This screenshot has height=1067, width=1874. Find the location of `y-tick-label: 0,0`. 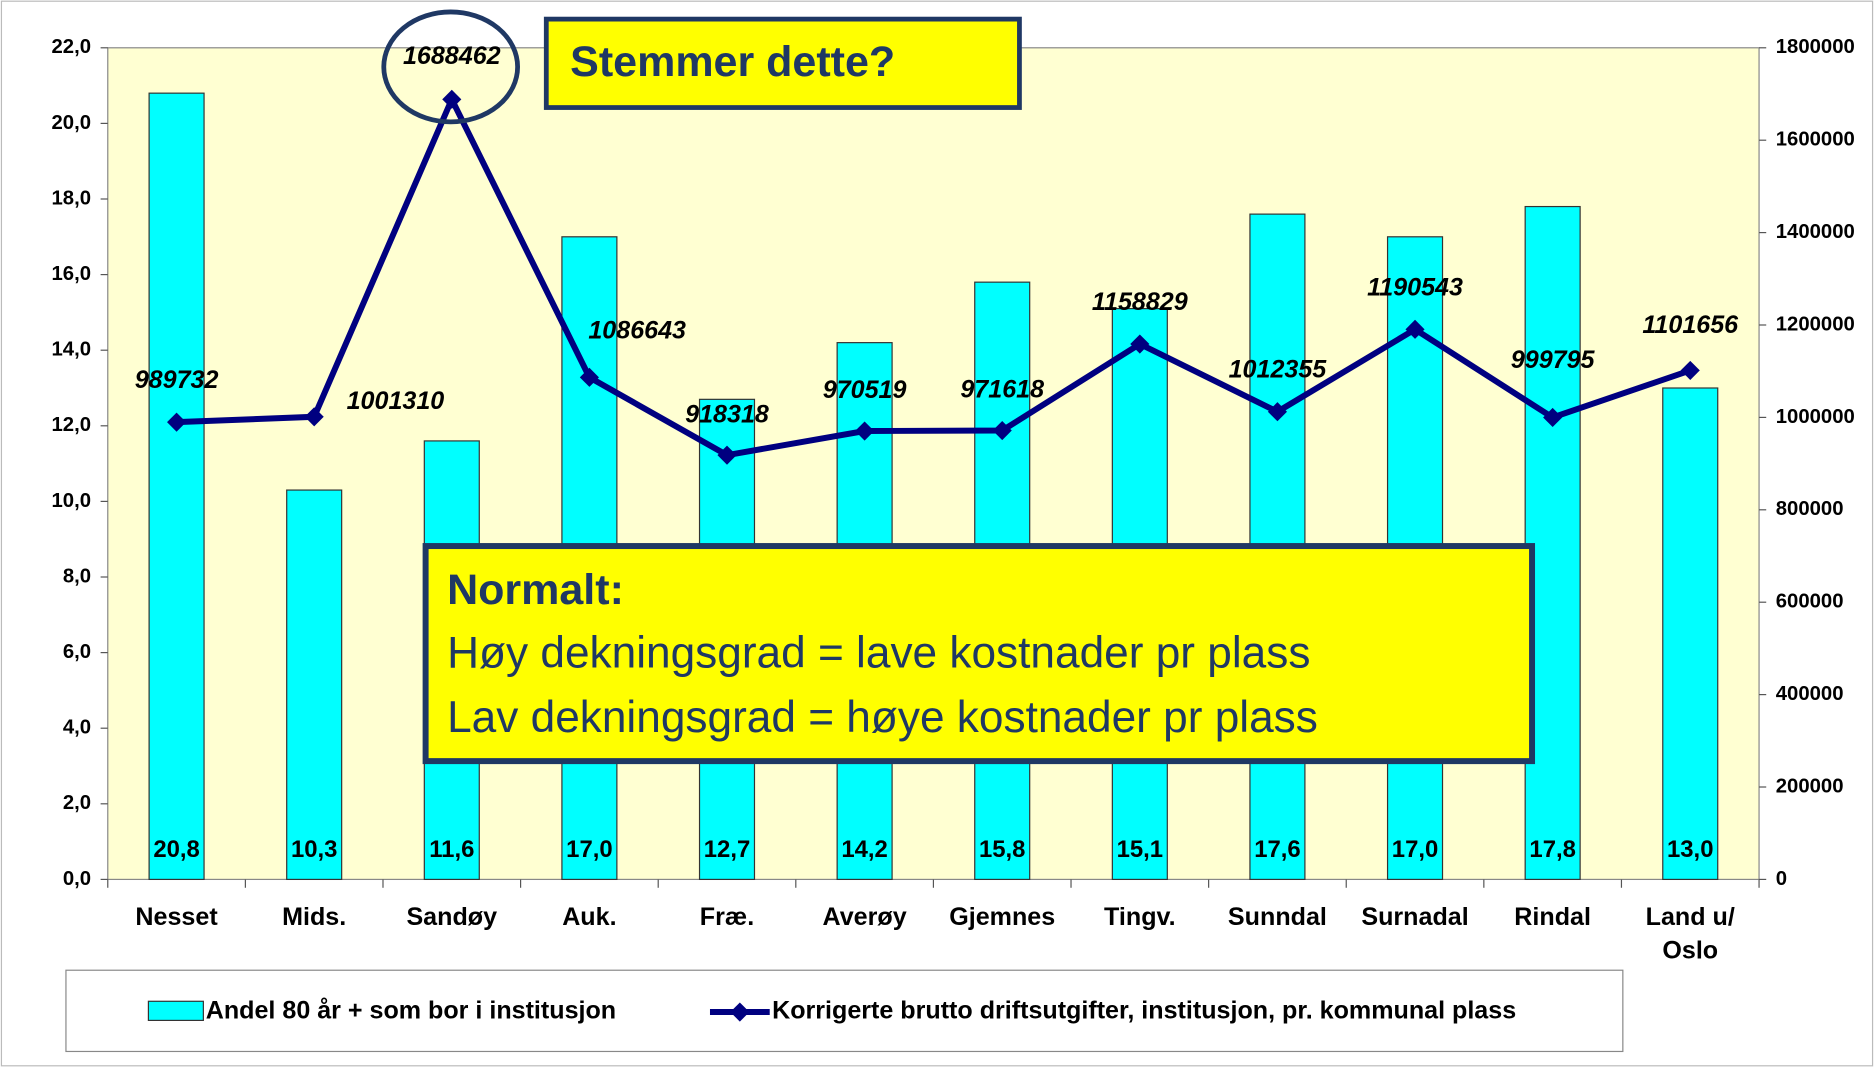

y-tick-label: 0,0 is located at coordinates (77, 879).